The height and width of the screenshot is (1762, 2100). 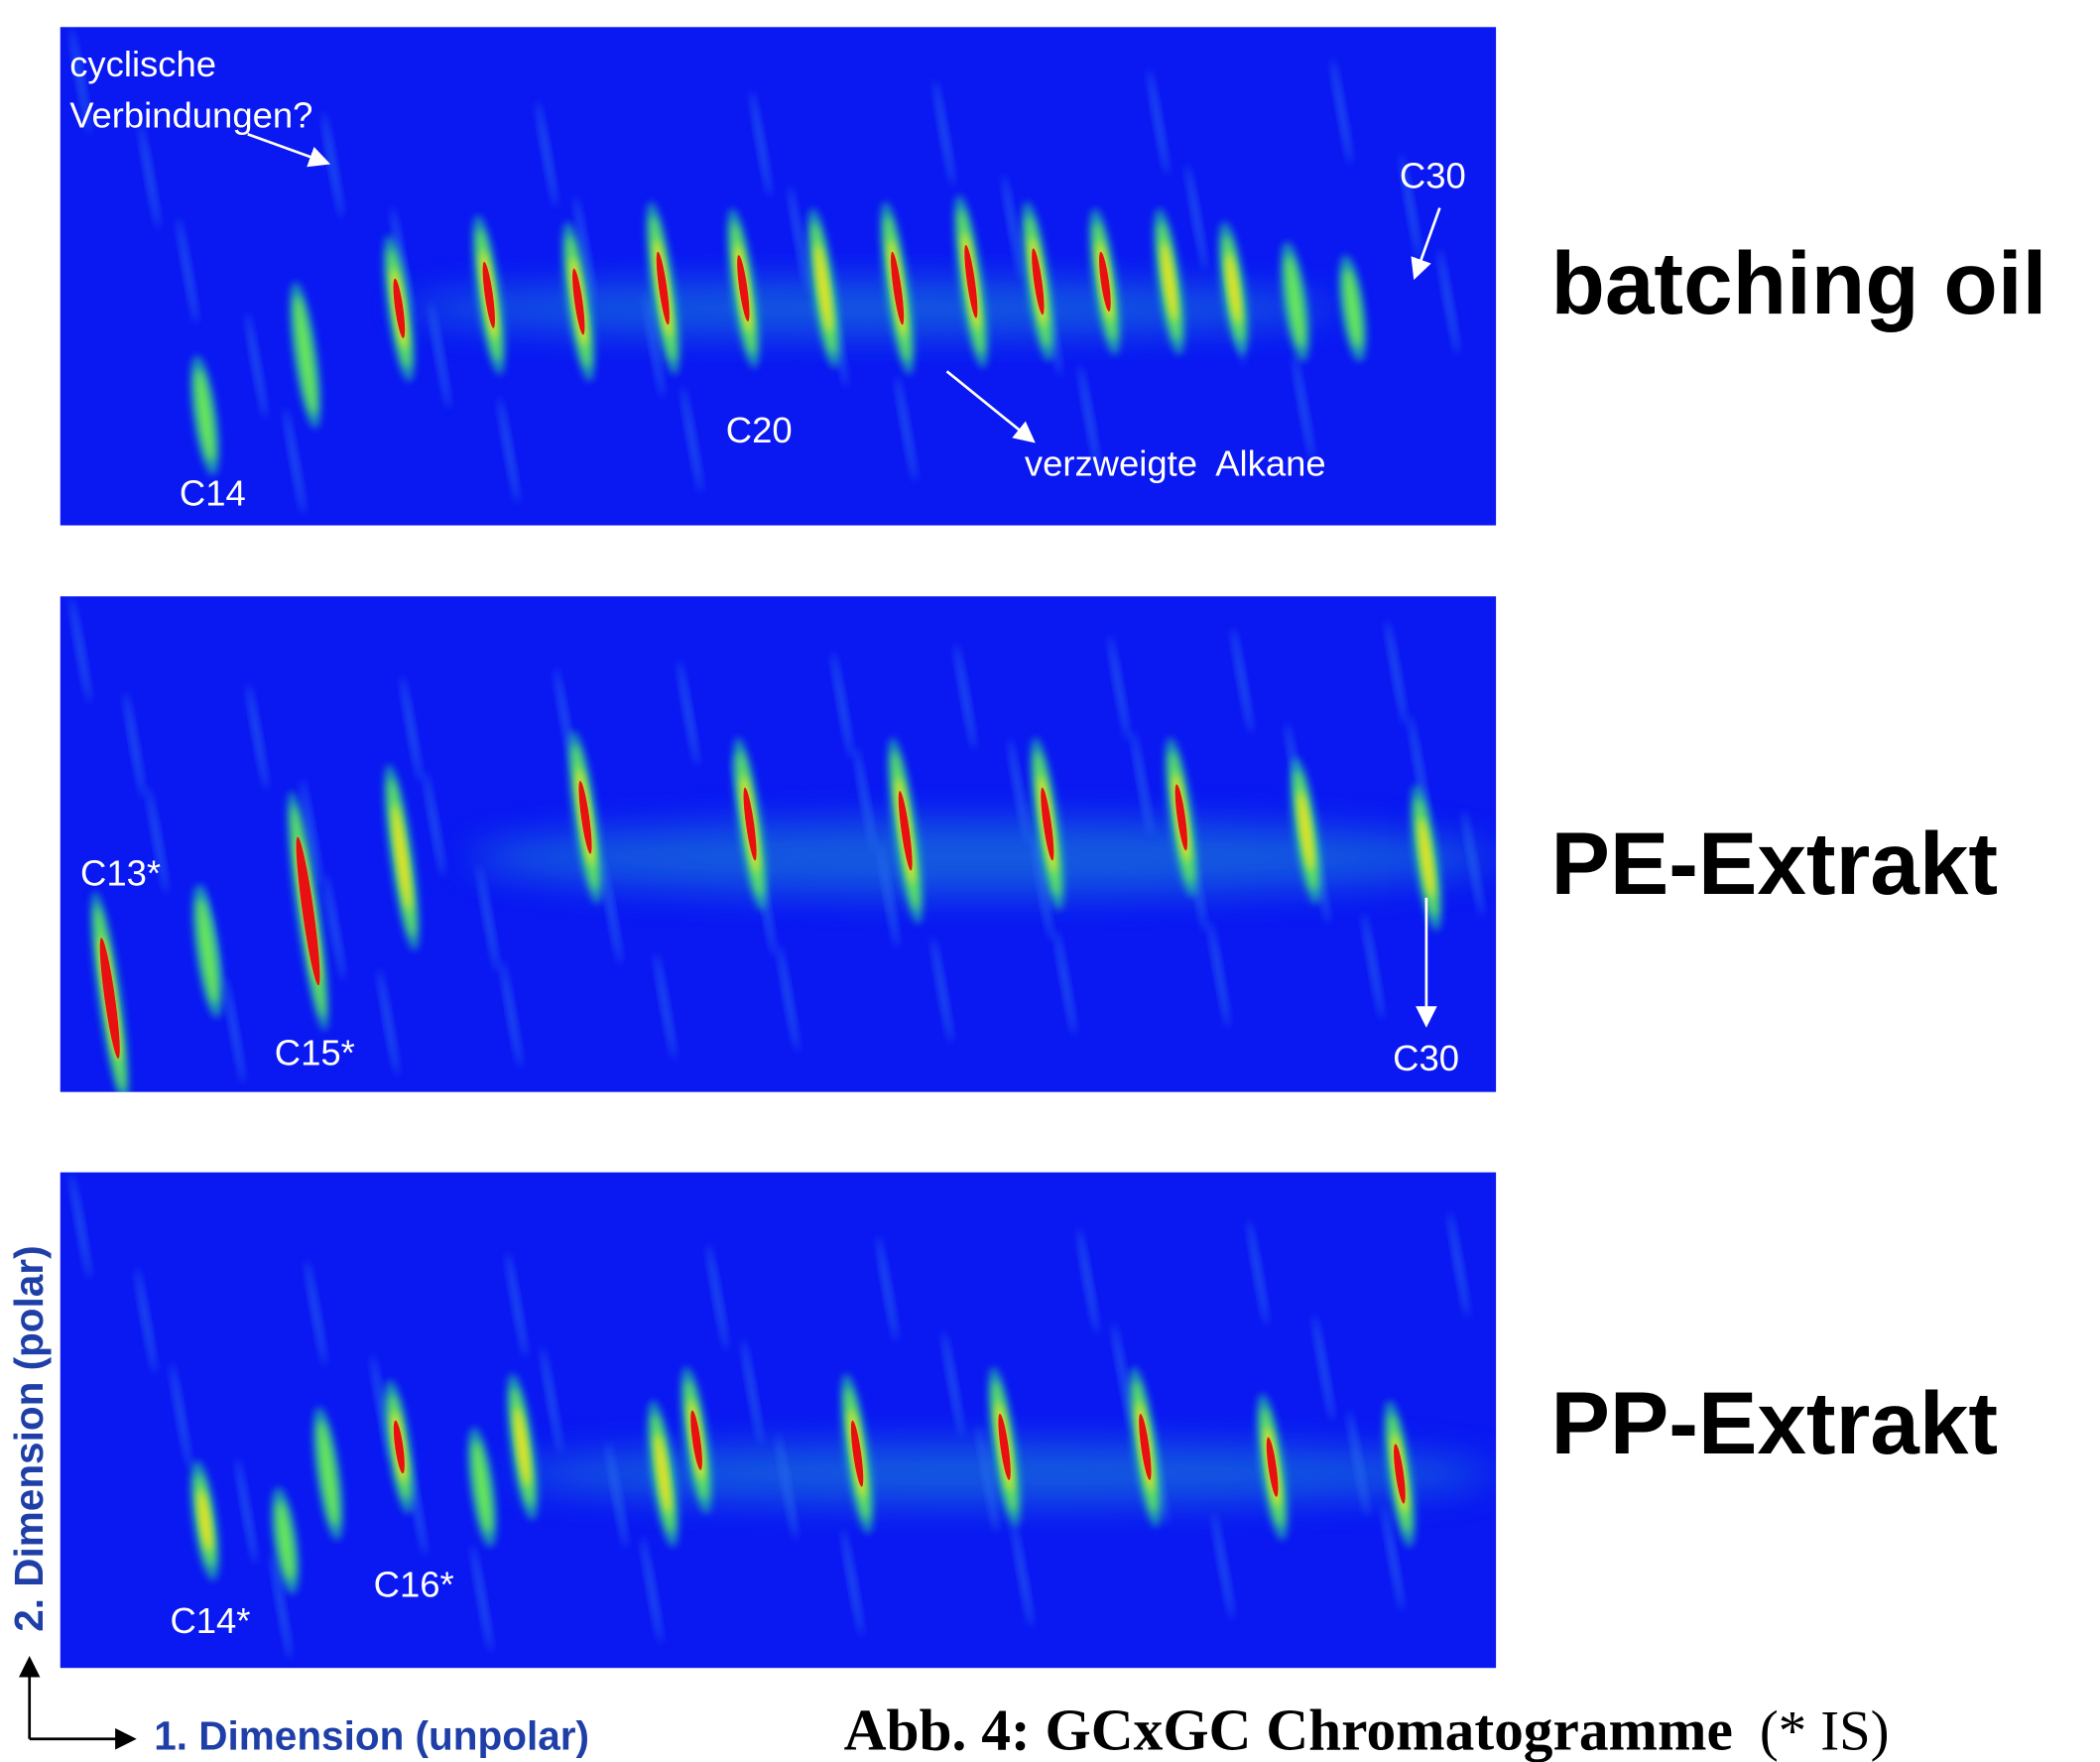 What do you see at coordinates (1798, 282) in the screenshot?
I see `panel-label: batching oil` at bounding box center [1798, 282].